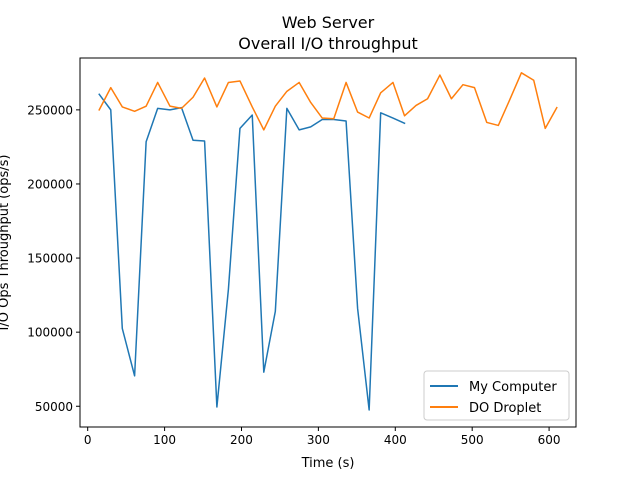 The width and height of the screenshot is (640, 484). I want to click on legend: My Computer DO Droplet, so click(496, 395).